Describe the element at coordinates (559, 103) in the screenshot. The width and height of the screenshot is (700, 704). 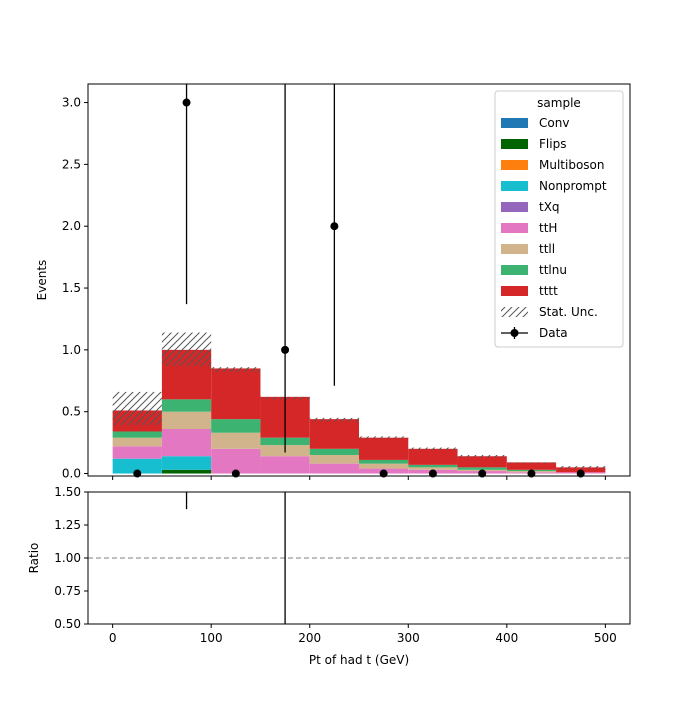
I see `legend-title: sample` at that location.